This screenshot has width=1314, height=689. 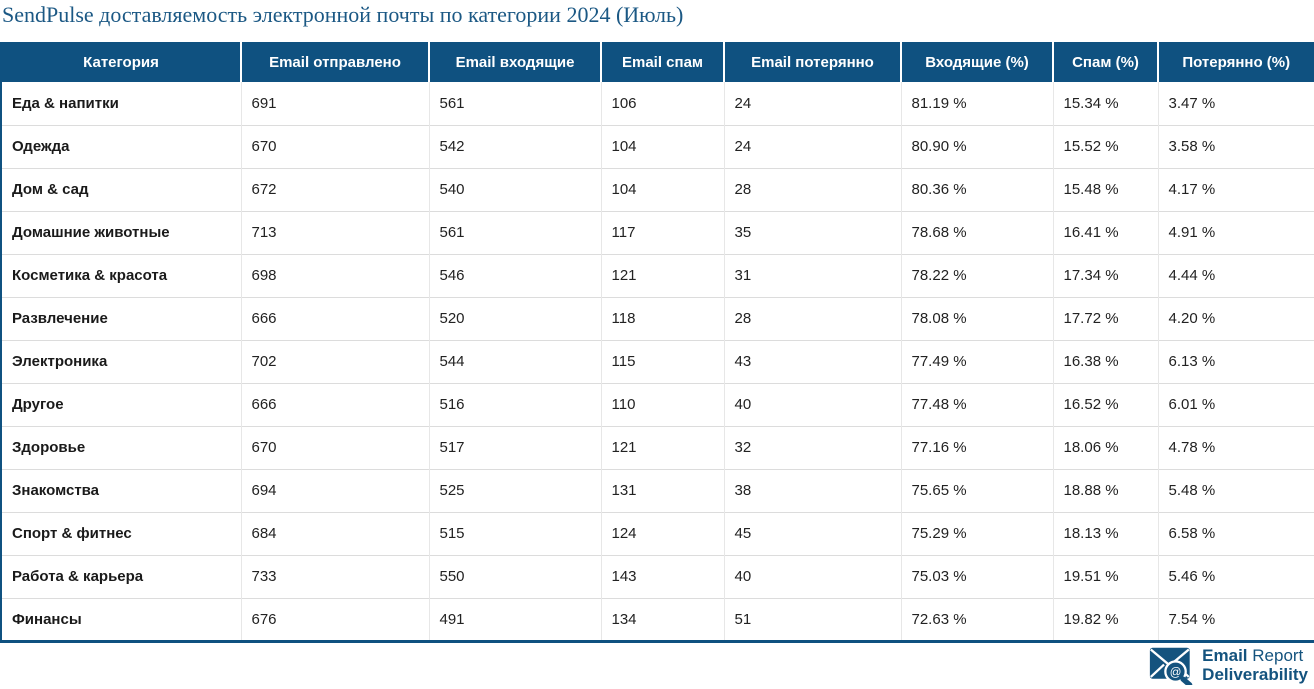 I want to click on column-header-inbox-pct: Входящие (%), so click(x=976, y=62).